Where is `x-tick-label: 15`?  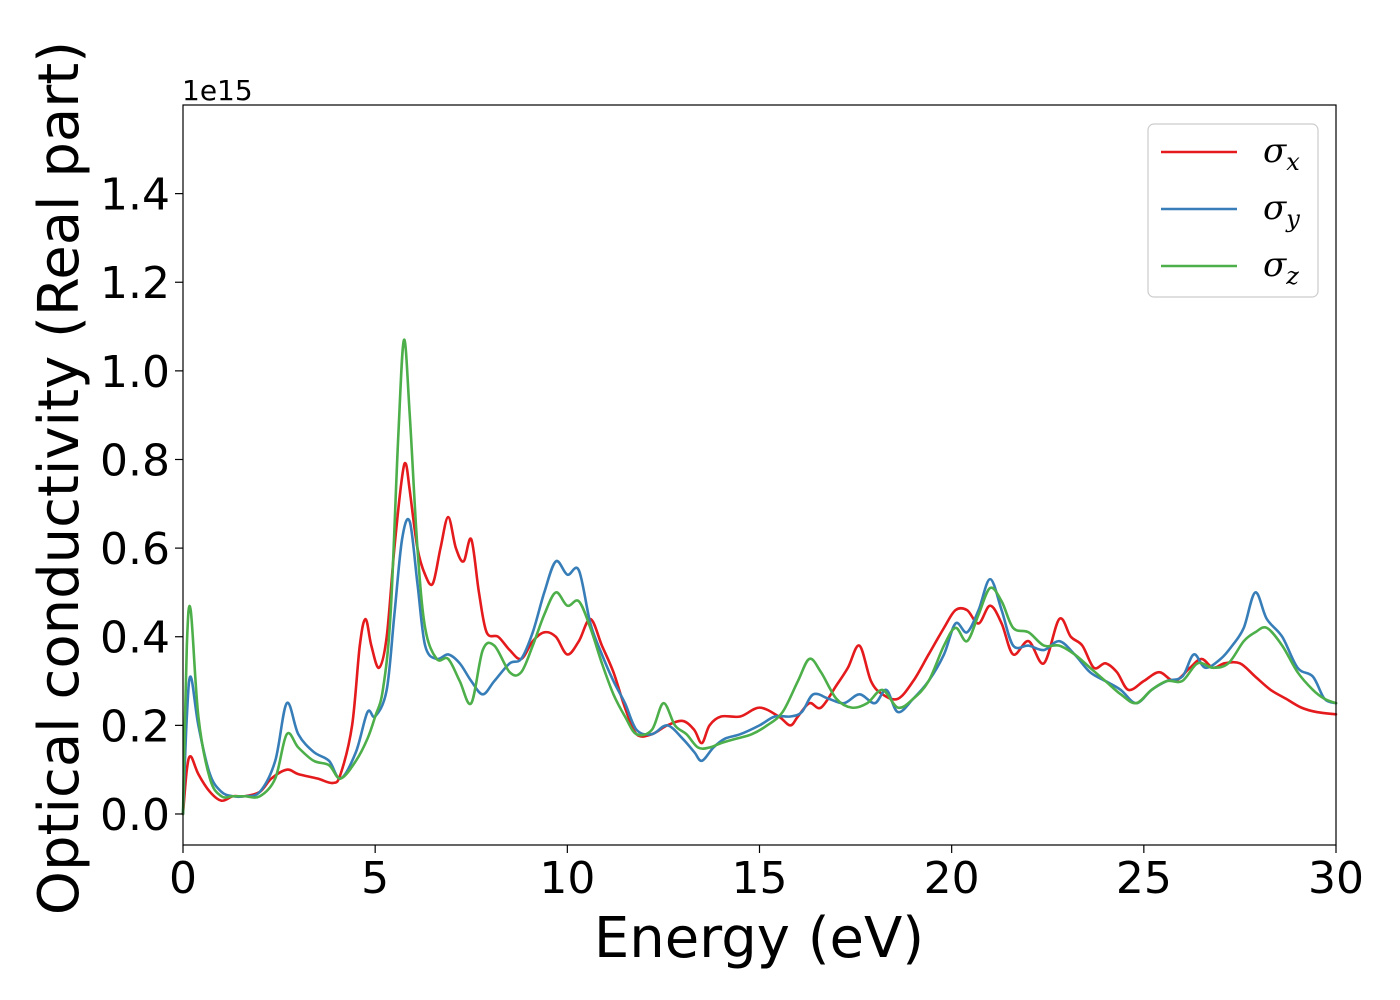 x-tick-label: 15 is located at coordinates (760, 878).